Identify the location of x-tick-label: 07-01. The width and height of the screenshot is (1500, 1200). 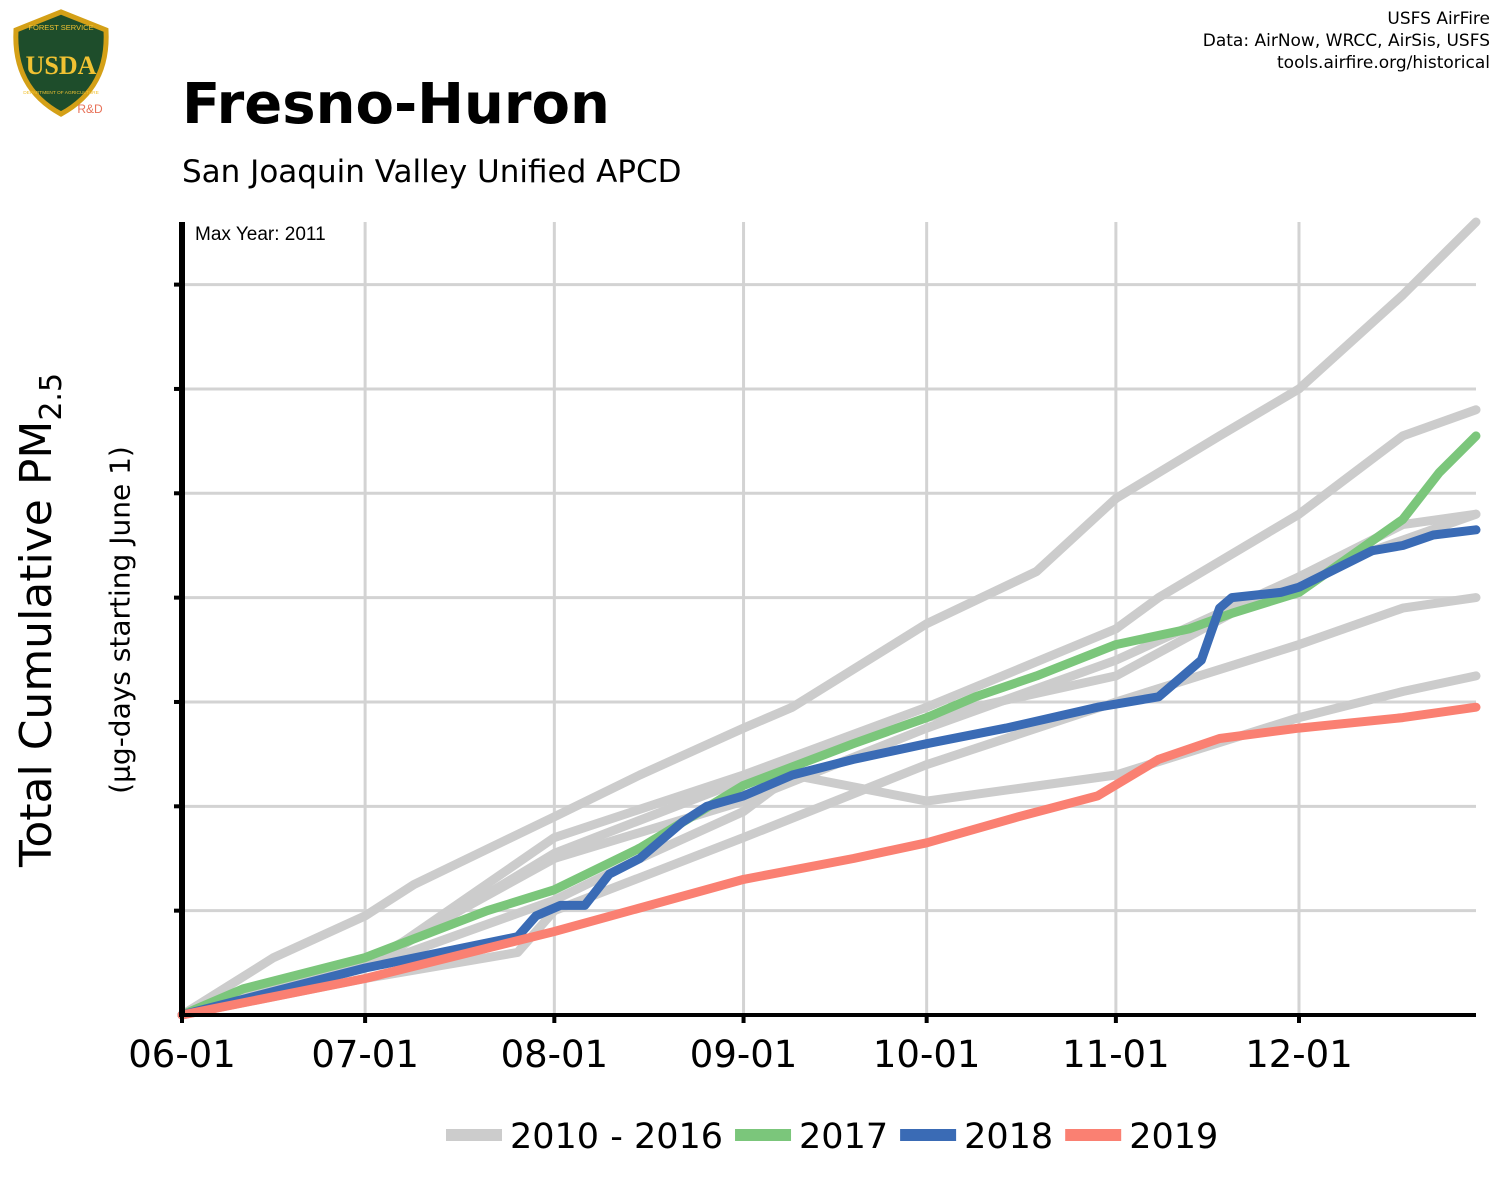
(365, 1054).